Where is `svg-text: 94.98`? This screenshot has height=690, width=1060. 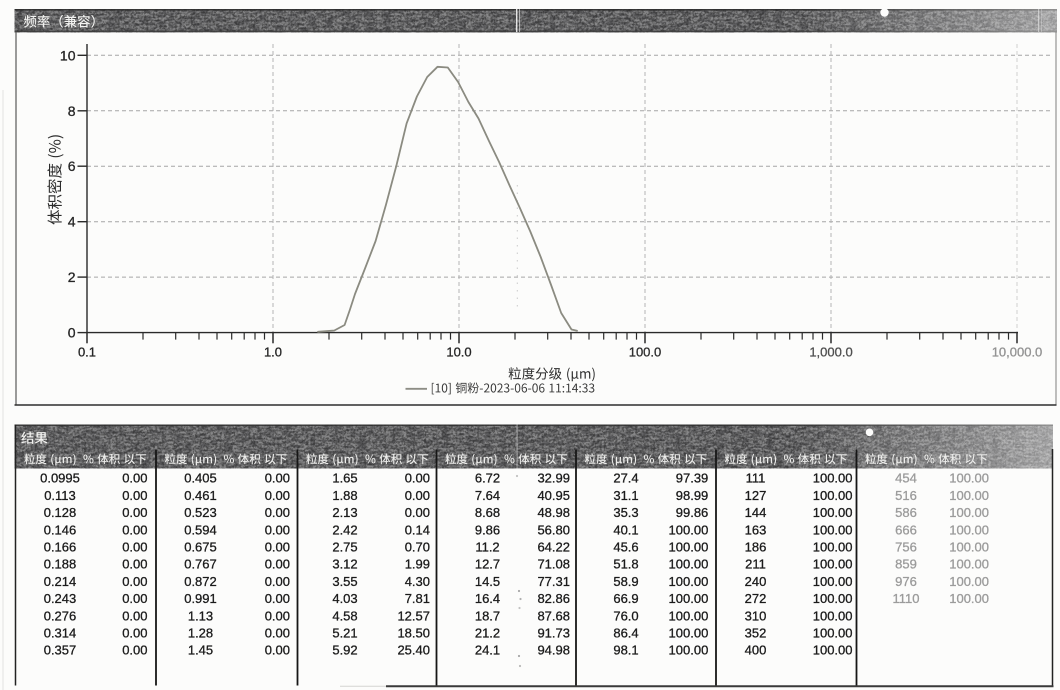
svg-text: 94.98 is located at coordinates (553, 650).